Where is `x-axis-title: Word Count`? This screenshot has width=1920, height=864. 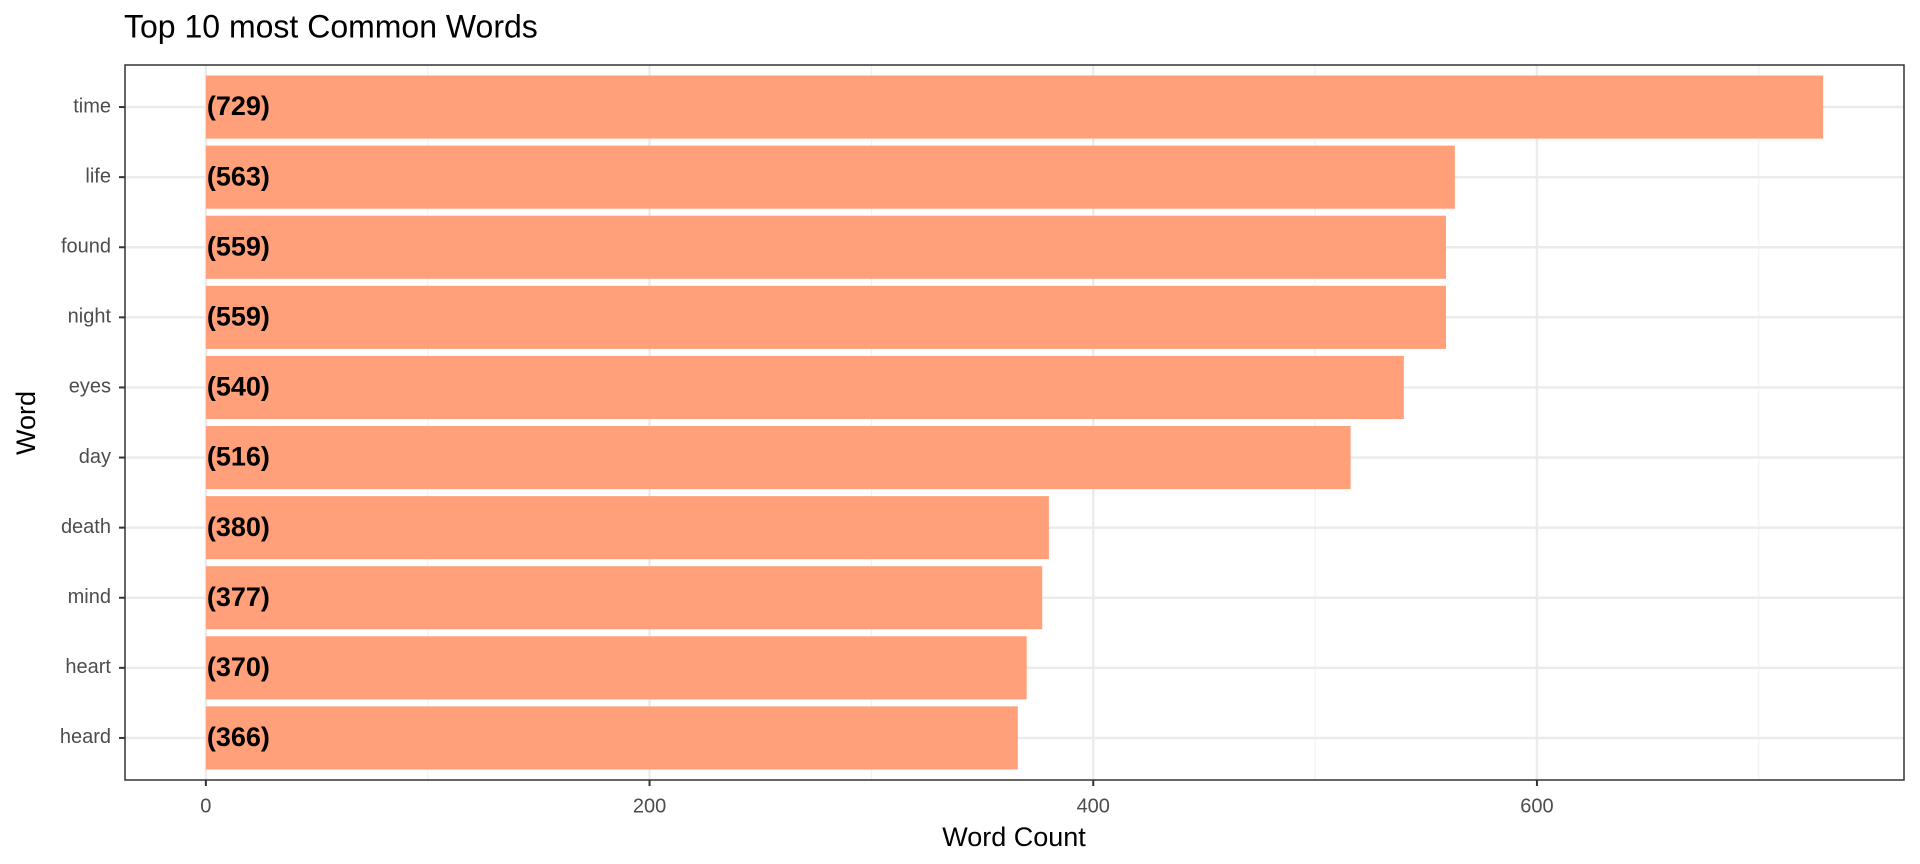
x-axis-title: Word Count is located at coordinates (1014, 837).